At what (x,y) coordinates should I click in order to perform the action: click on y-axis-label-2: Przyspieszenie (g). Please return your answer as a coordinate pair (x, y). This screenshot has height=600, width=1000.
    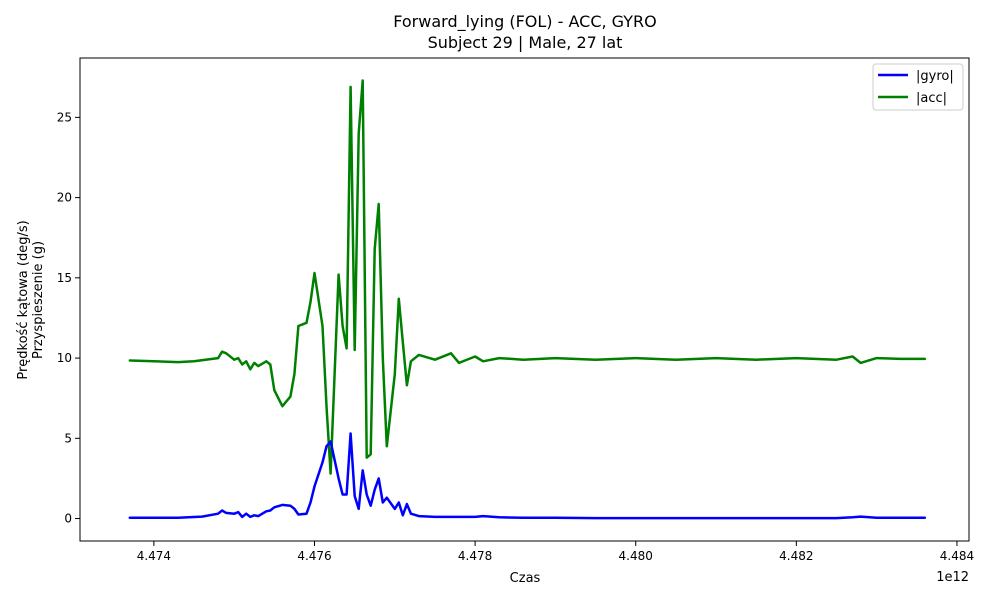
    Looking at the image, I should click on (38, 300).